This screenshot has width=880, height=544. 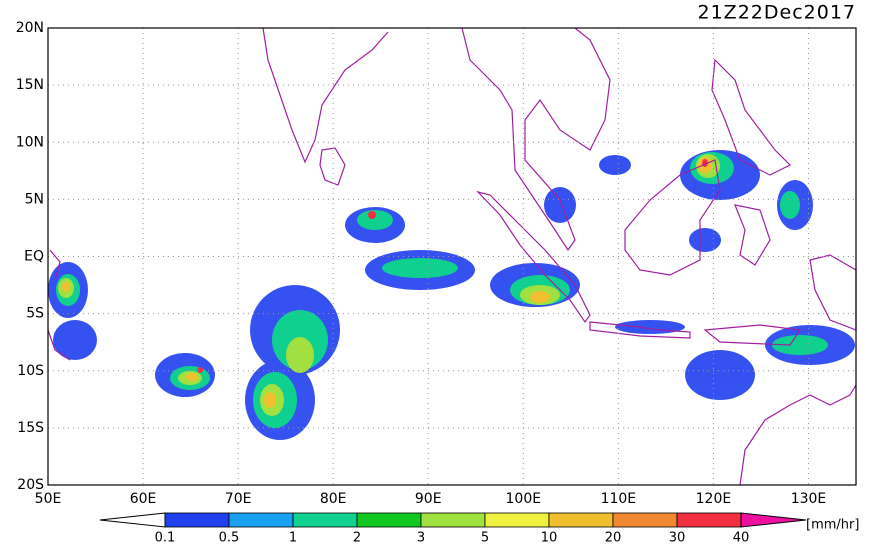 I want to click on colorbar-label: 30, so click(x=677, y=537).